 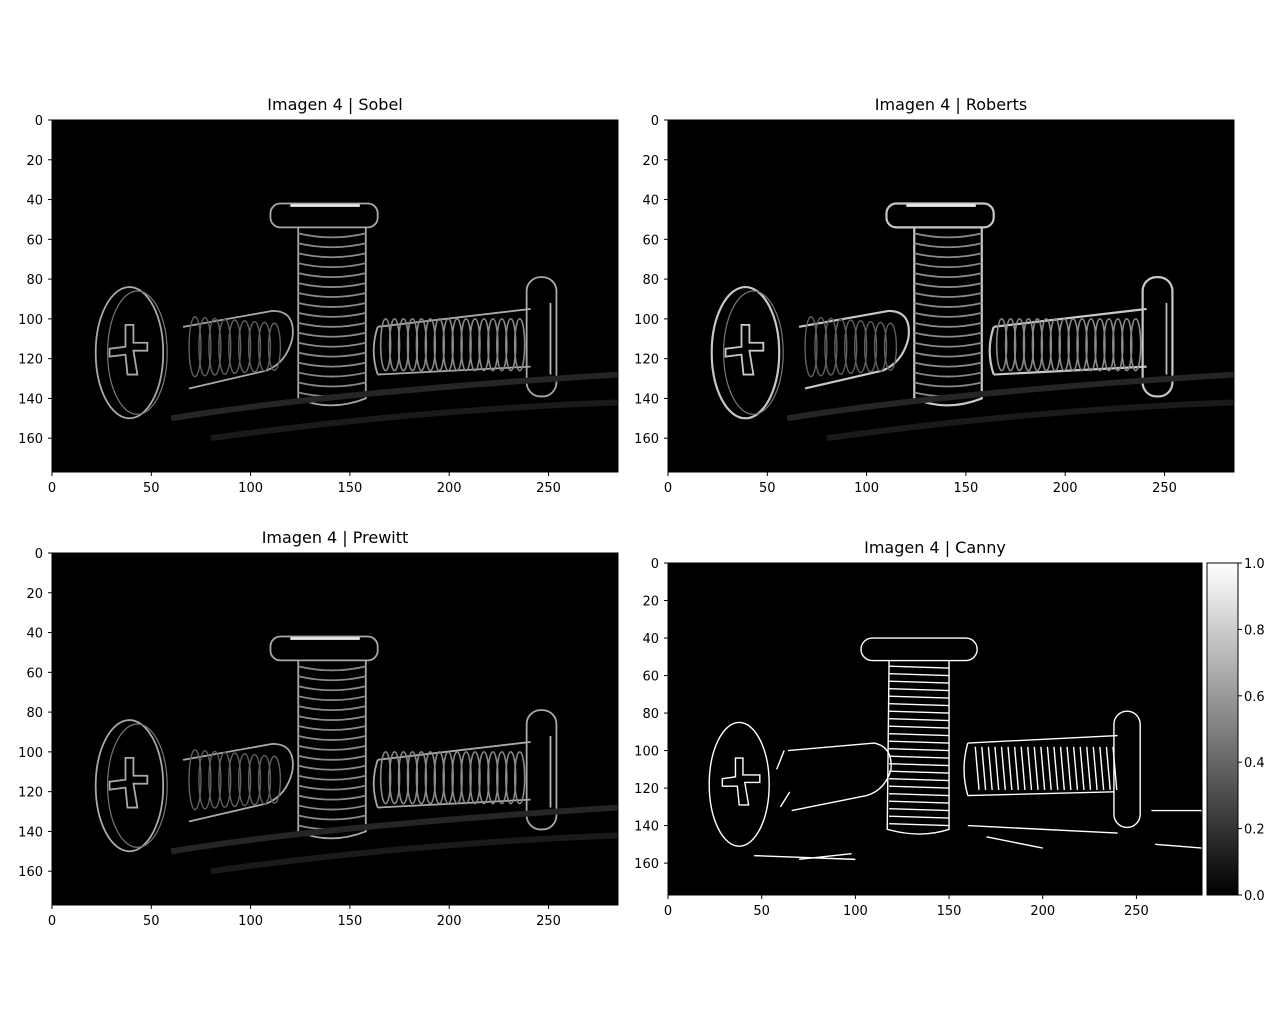 I want to click on colorbar-gradient, so click(x=1222, y=729).